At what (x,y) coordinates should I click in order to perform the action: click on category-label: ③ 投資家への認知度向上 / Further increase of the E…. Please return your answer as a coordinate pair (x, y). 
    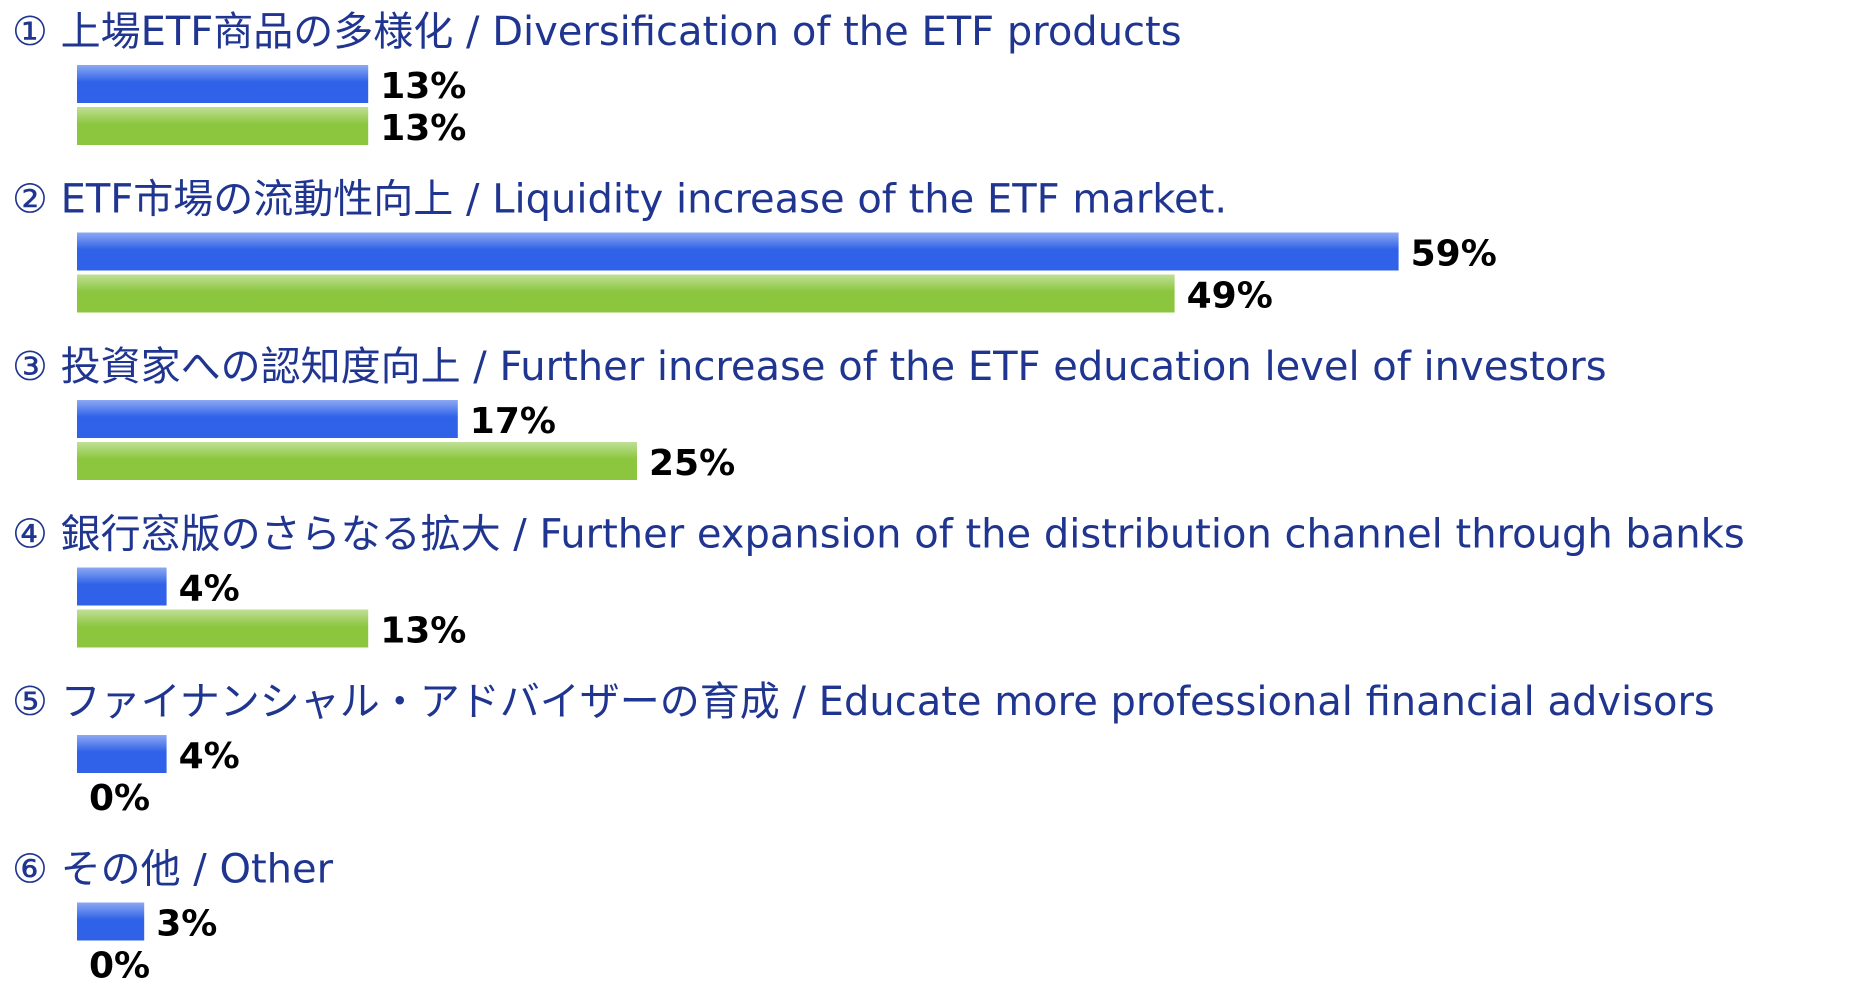
    Looking at the image, I should click on (809, 367).